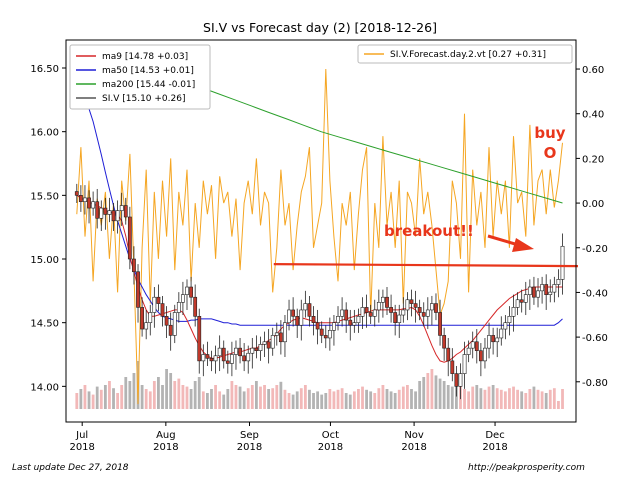  I want to click on footer-last-update: Last update Dec 27, 2018, so click(70, 468).